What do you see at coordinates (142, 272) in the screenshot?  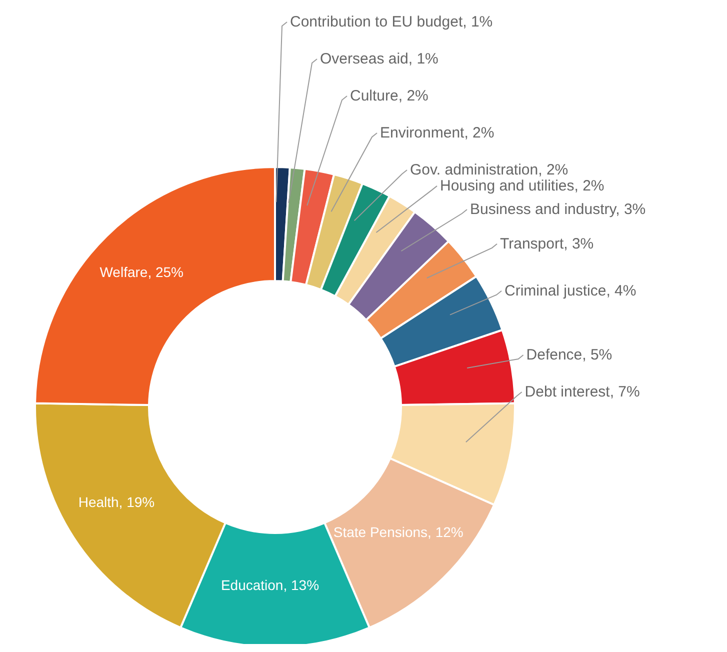 I see `slice-label: Welfare, 25%` at bounding box center [142, 272].